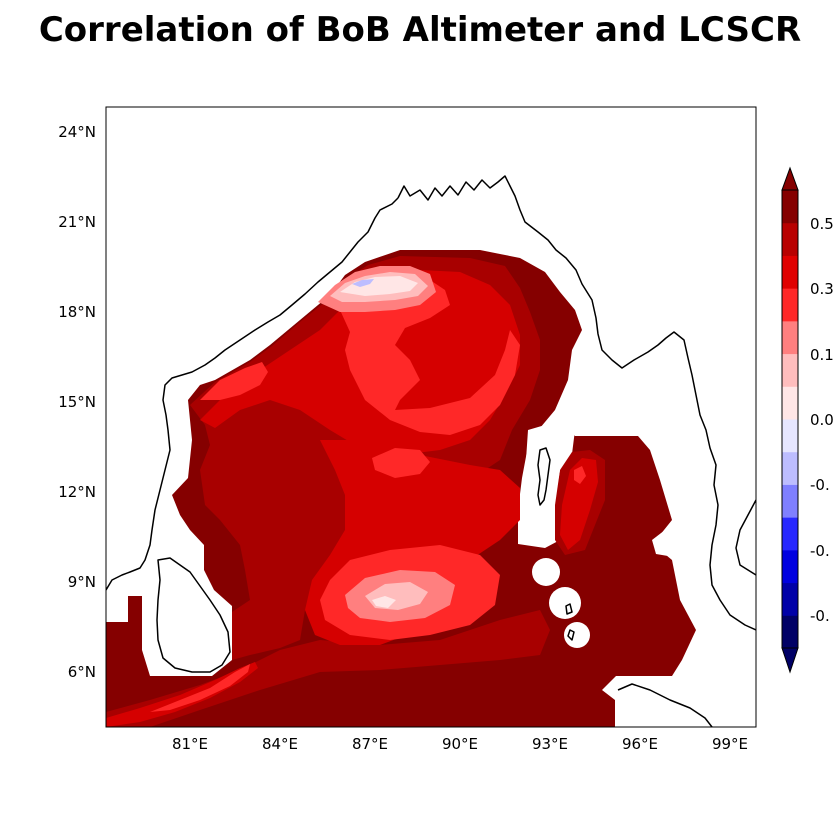 Image resolution: width=840 pixels, height=840 pixels. Describe the element at coordinates (363, 283) in the screenshot. I see `field-blue-north` at that location.